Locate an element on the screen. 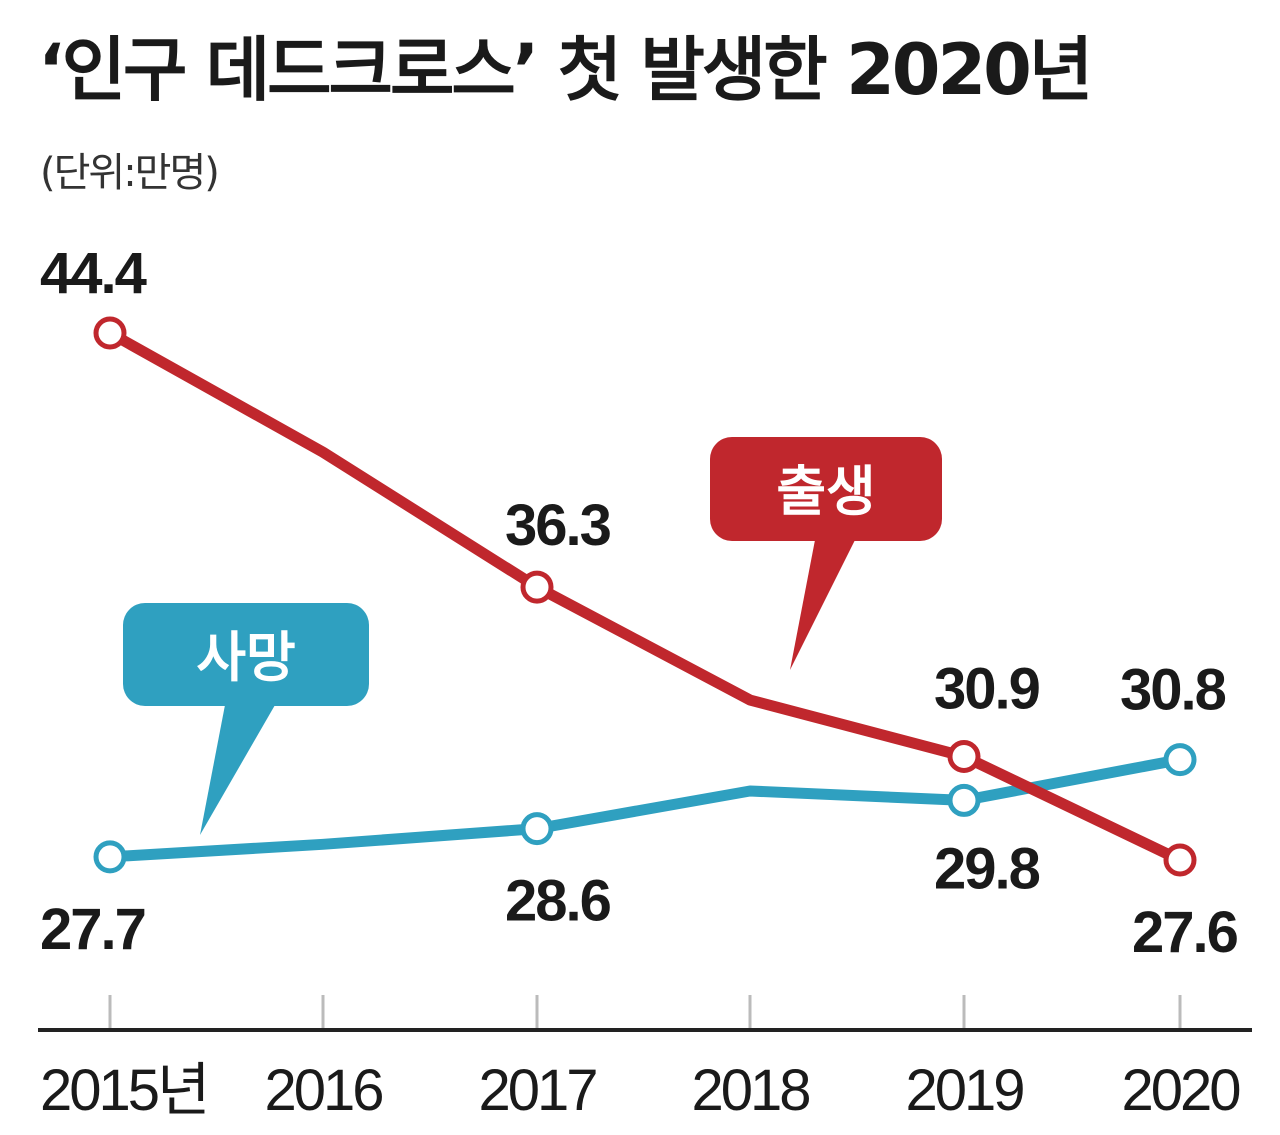 The height and width of the screenshot is (1135, 1280). death-badge-label: 사망 is located at coordinates (245, 657).